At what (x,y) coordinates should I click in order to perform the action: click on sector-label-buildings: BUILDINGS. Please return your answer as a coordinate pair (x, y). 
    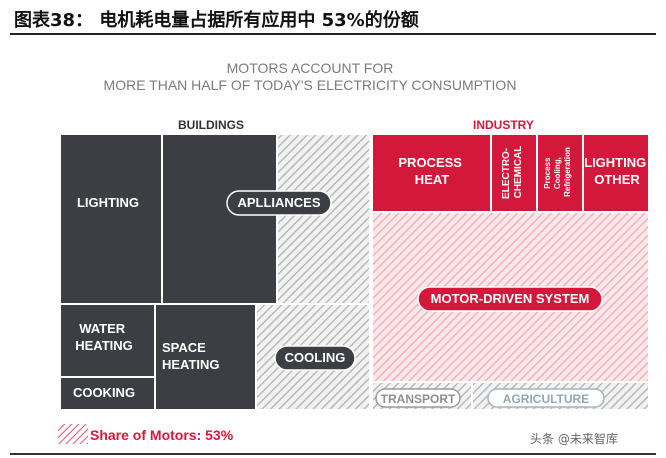
    Looking at the image, I should click on (211, 125).